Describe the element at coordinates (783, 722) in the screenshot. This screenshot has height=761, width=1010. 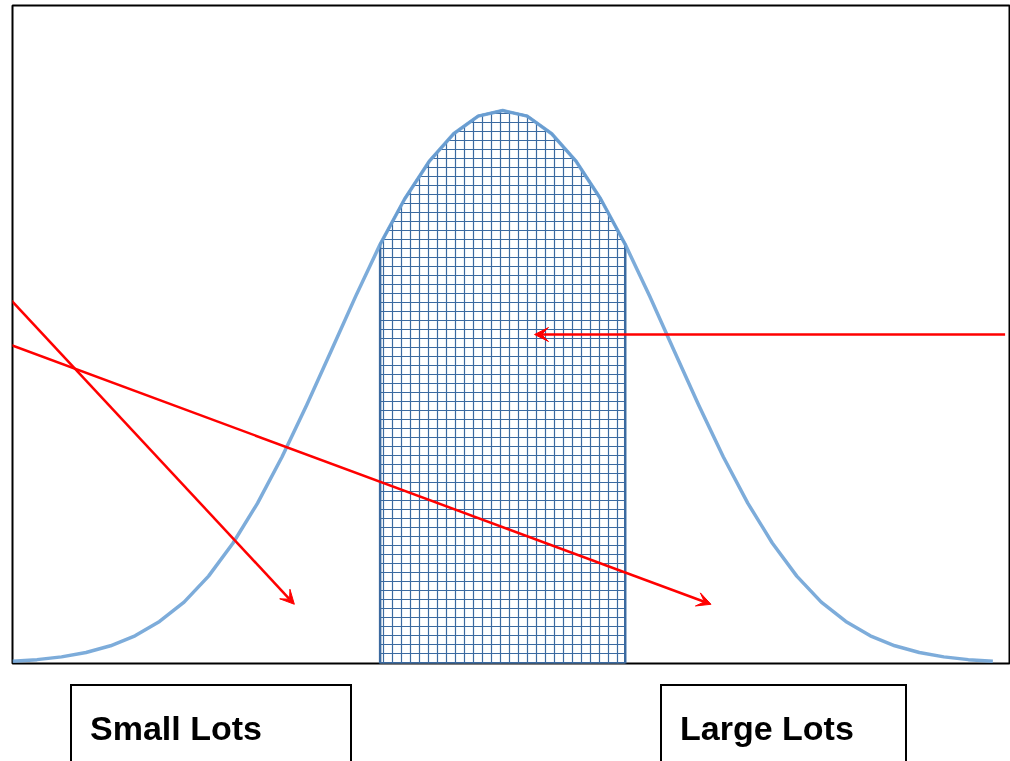
I see `text: Large Lots` at that location.